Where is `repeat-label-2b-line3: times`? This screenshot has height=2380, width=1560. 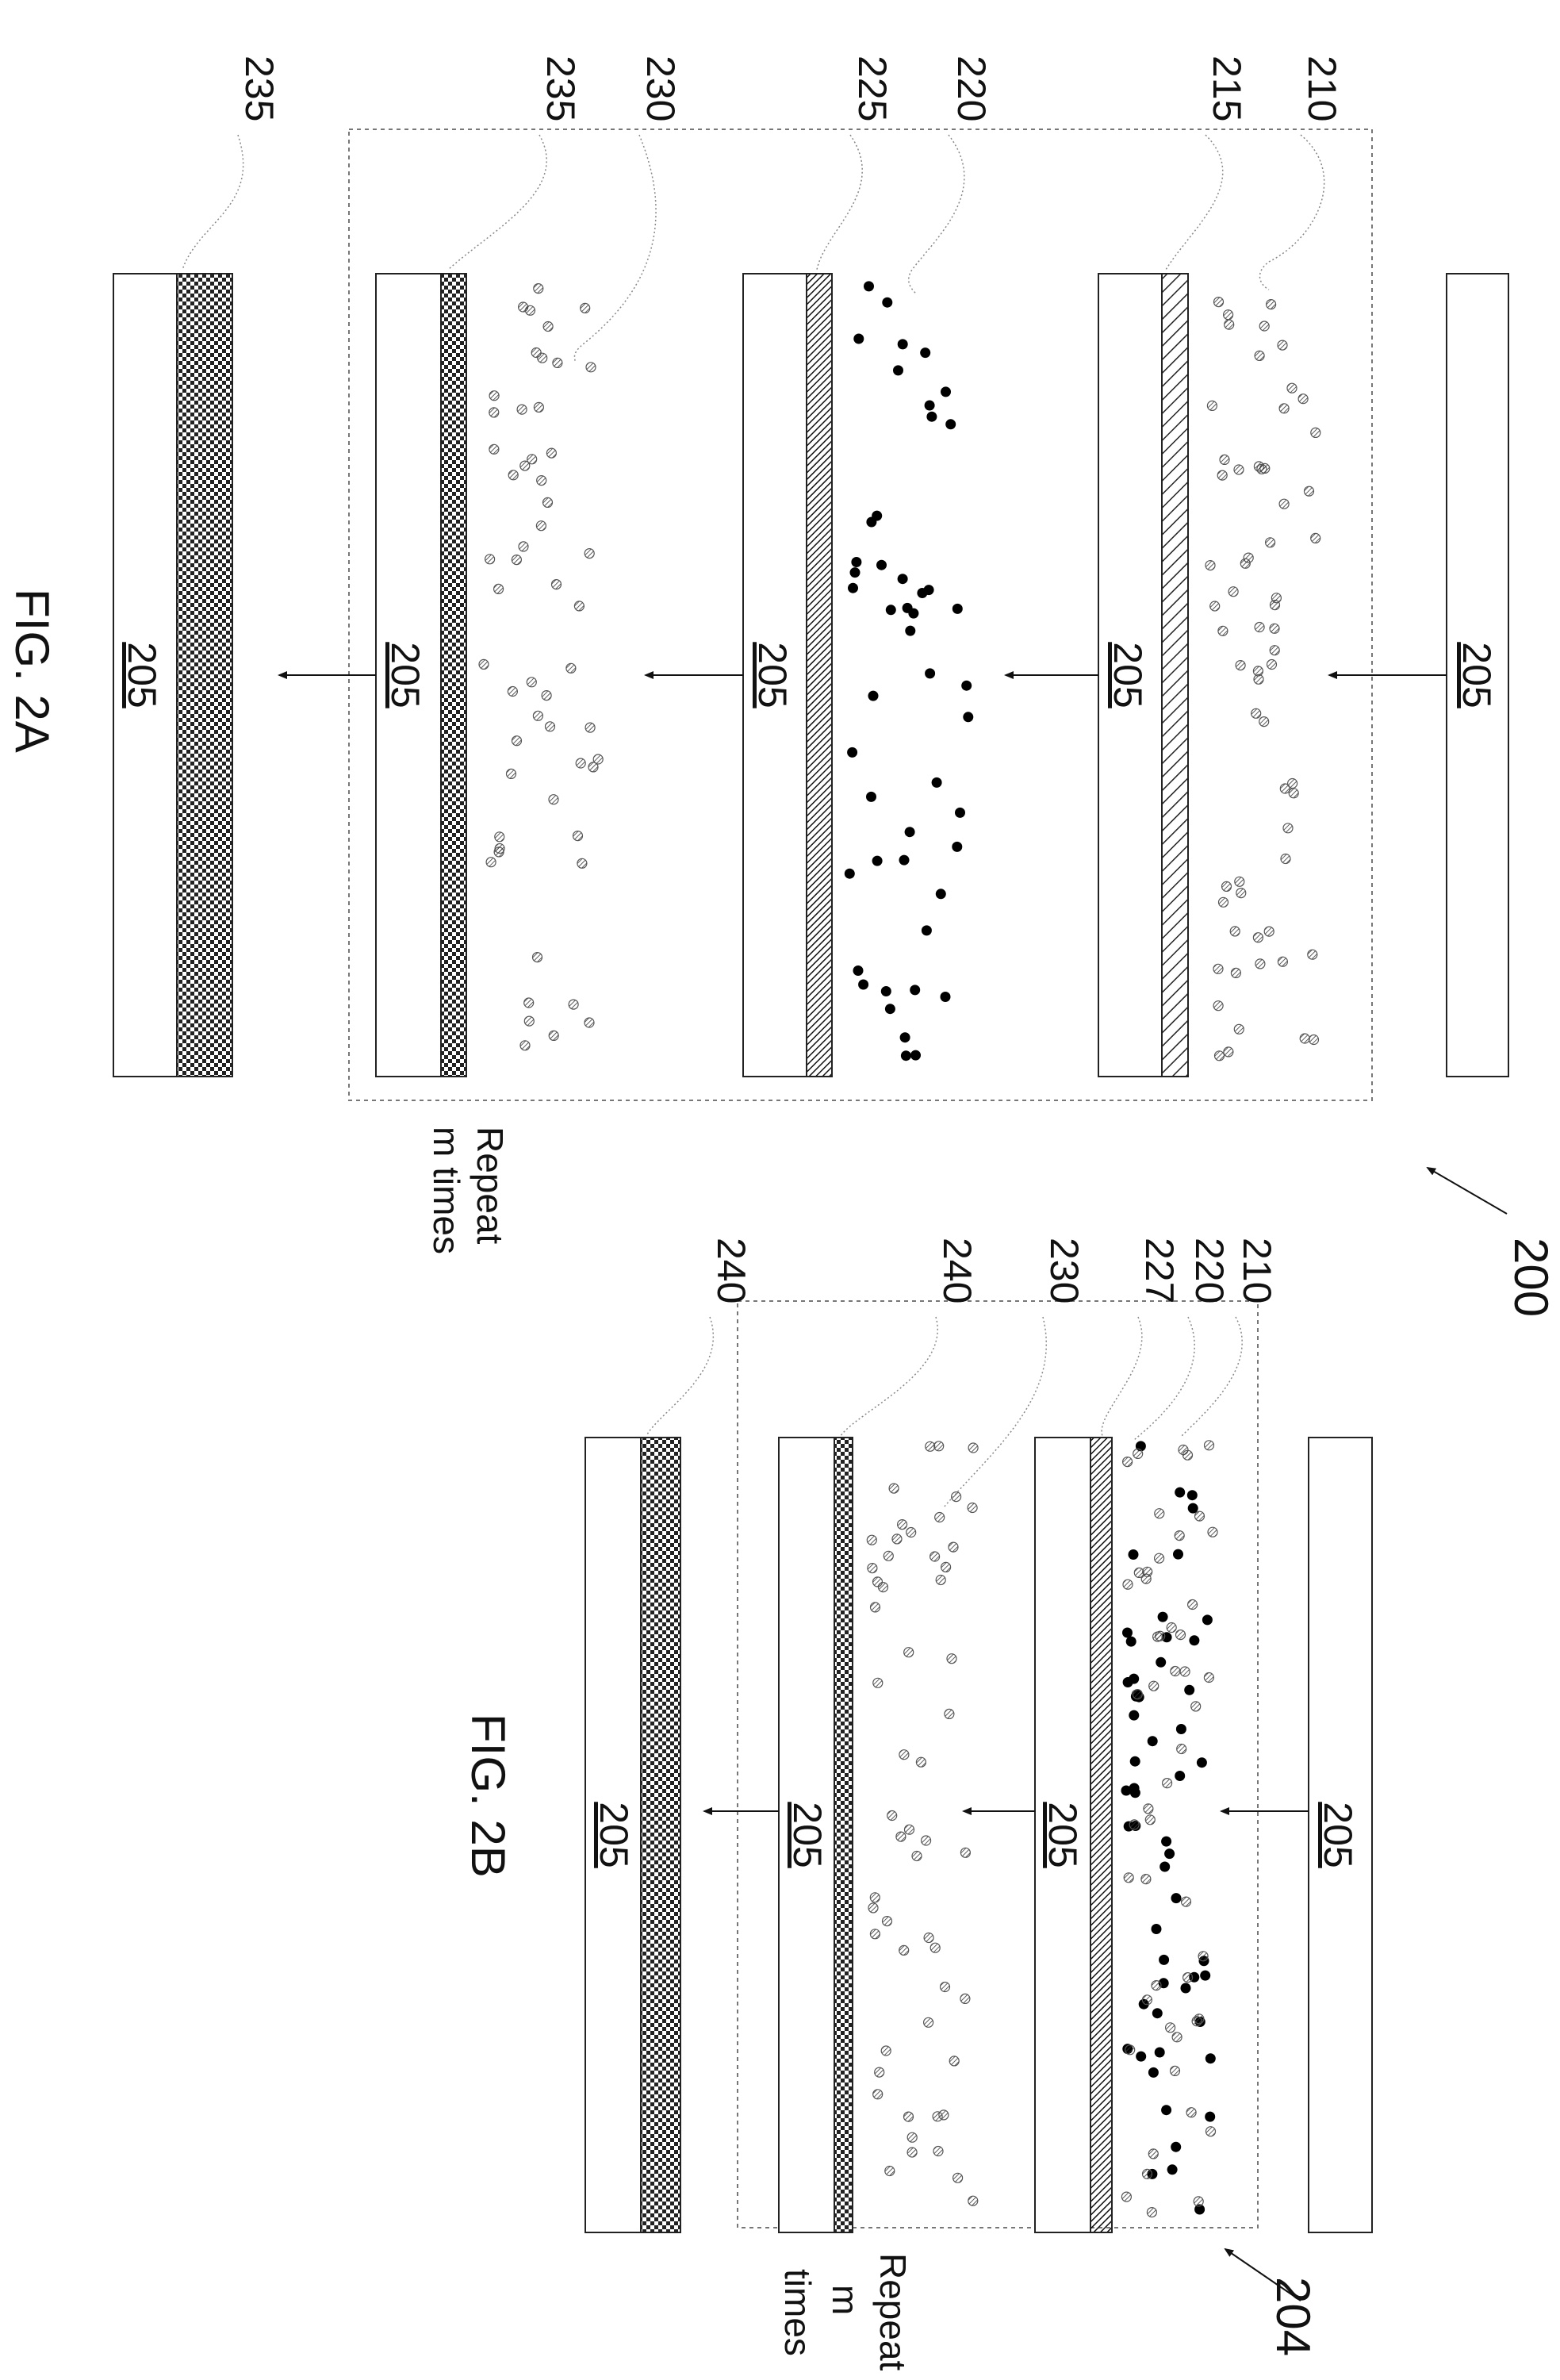 repeat-label-2b-line3: times is located at coordinates (797, 2312).